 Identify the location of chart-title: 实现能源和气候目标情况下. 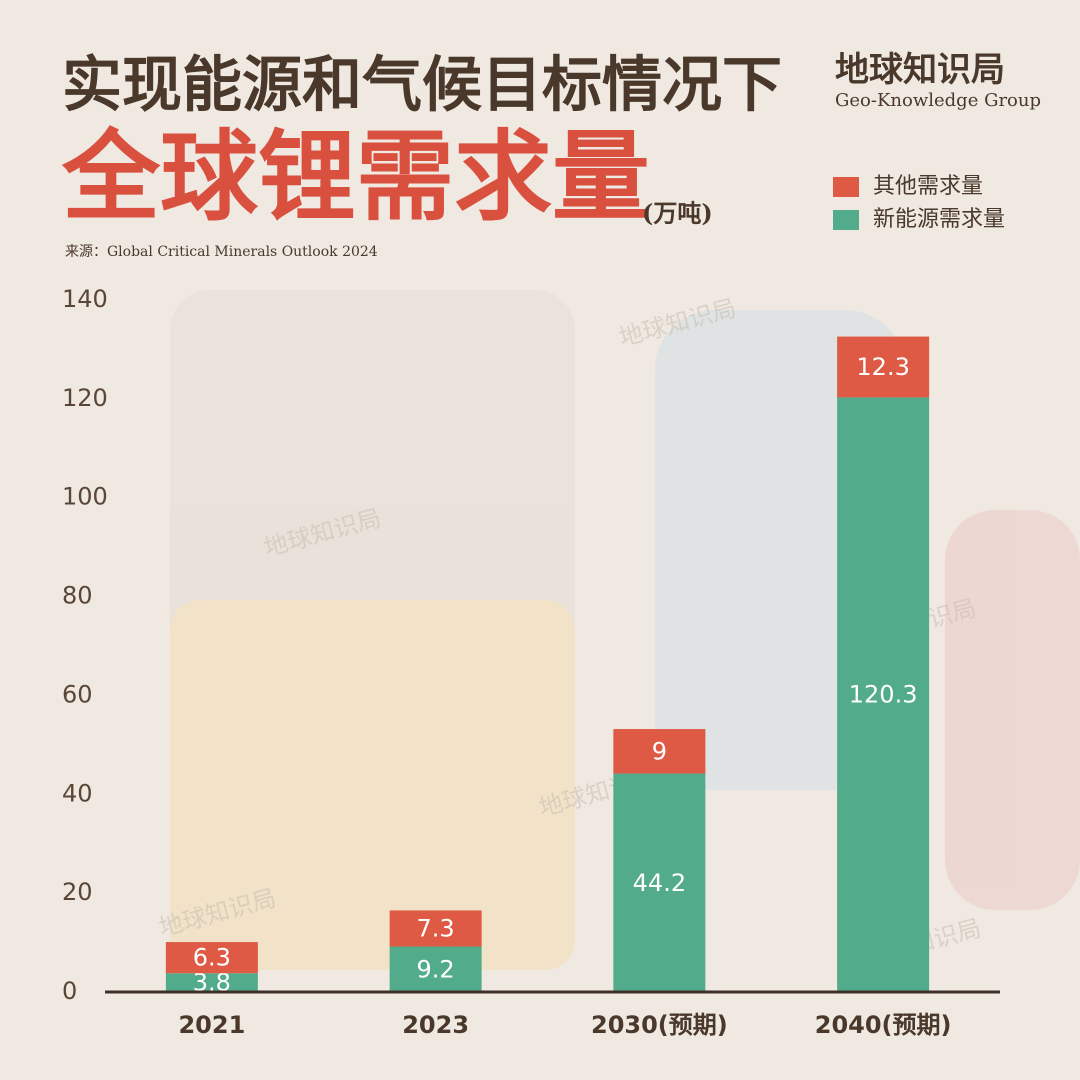
(422, 86).